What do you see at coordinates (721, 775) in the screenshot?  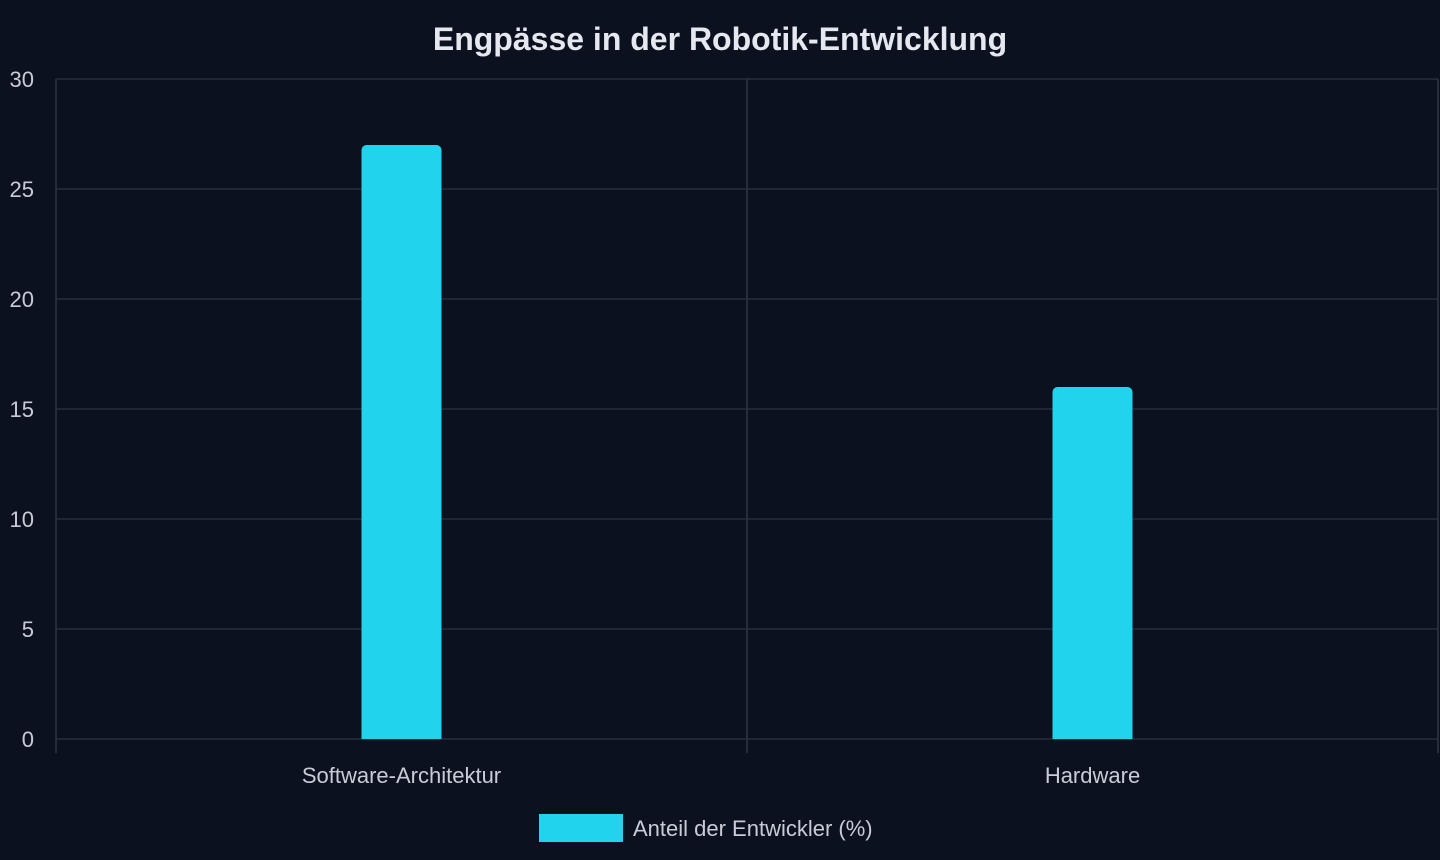 I see `x-axis: Software-Architektur Hardware` at bounding box center [721, 775].